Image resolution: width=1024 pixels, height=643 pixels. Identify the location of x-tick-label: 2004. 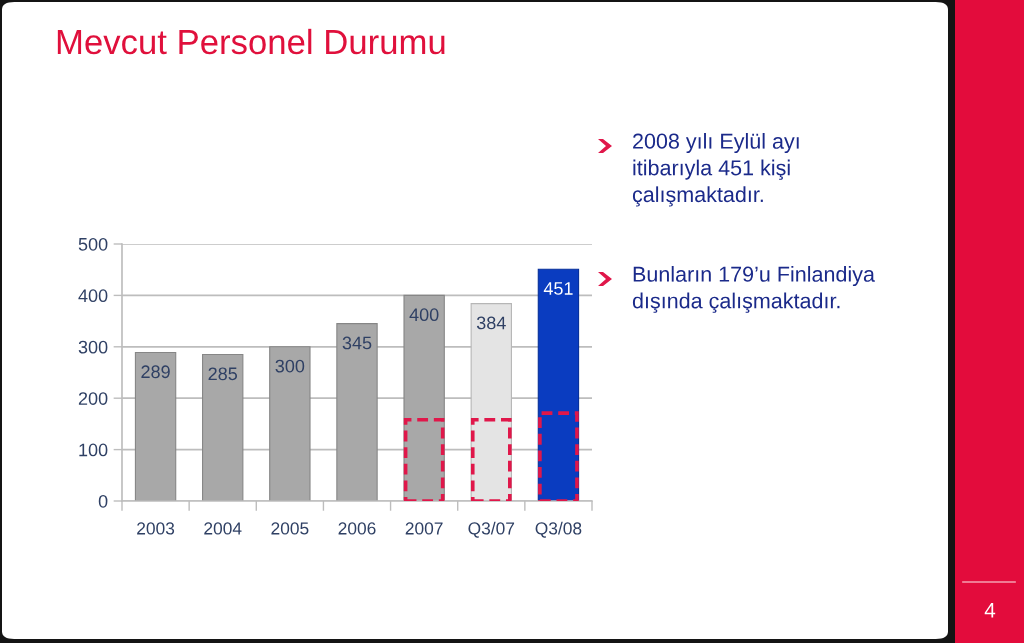
(223, 528).